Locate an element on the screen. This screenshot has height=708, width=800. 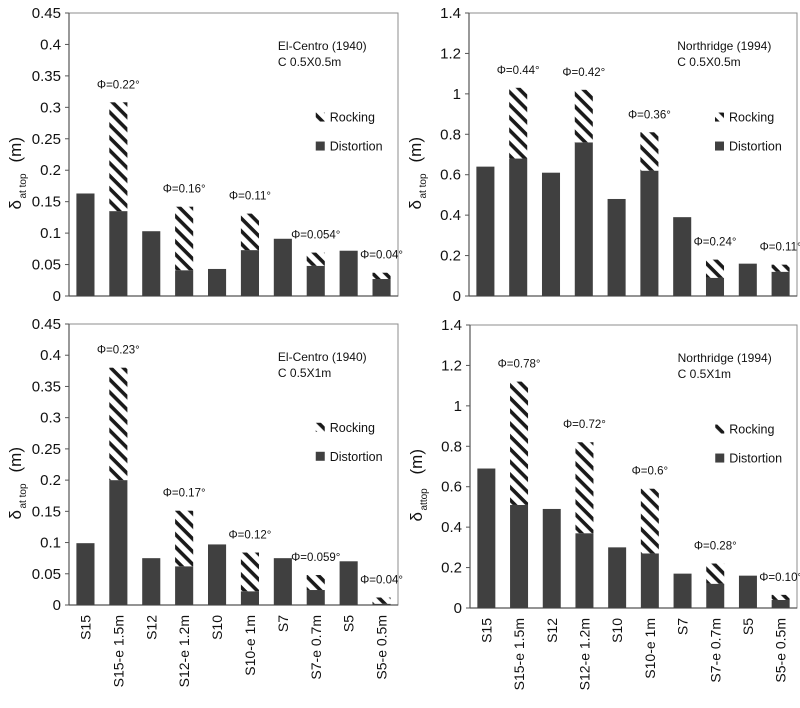
phi-annotation: Φ=0.28° is located at coordinates (715, 547).